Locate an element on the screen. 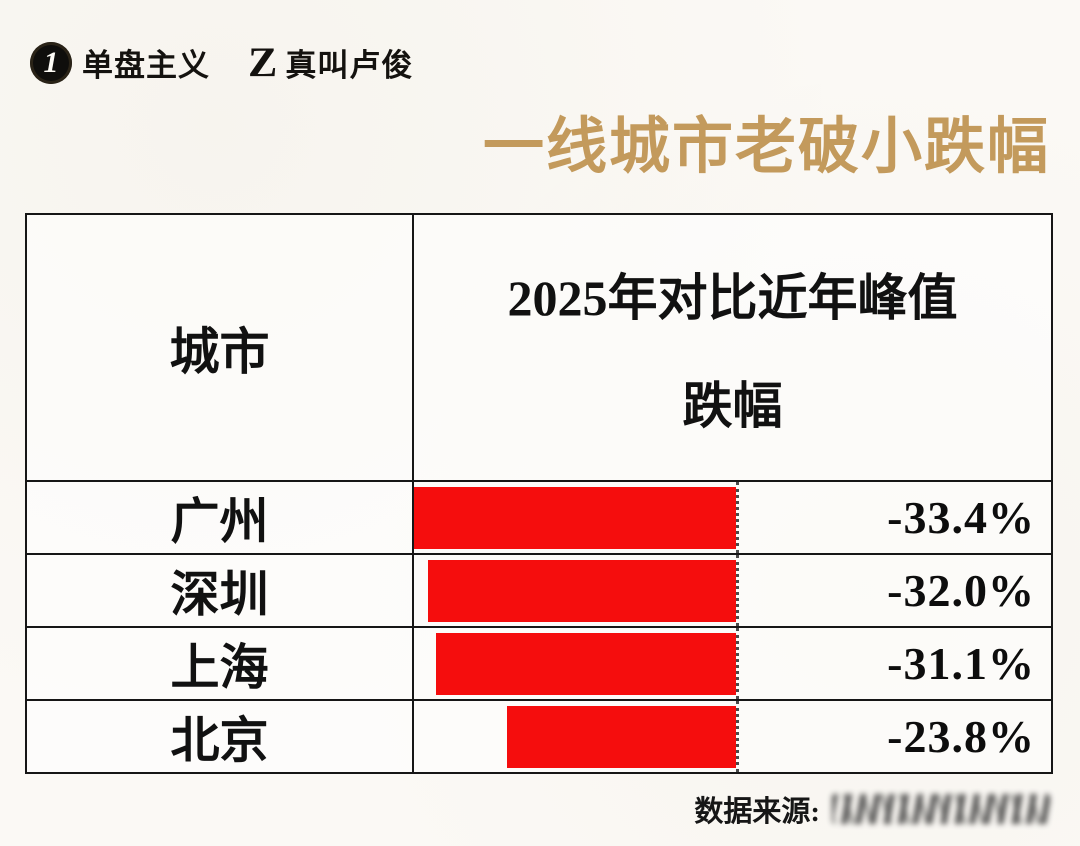 The height and width of the screenshot is (846, 1080). decline-value: -23.8% is located at coordinates (961, 736).